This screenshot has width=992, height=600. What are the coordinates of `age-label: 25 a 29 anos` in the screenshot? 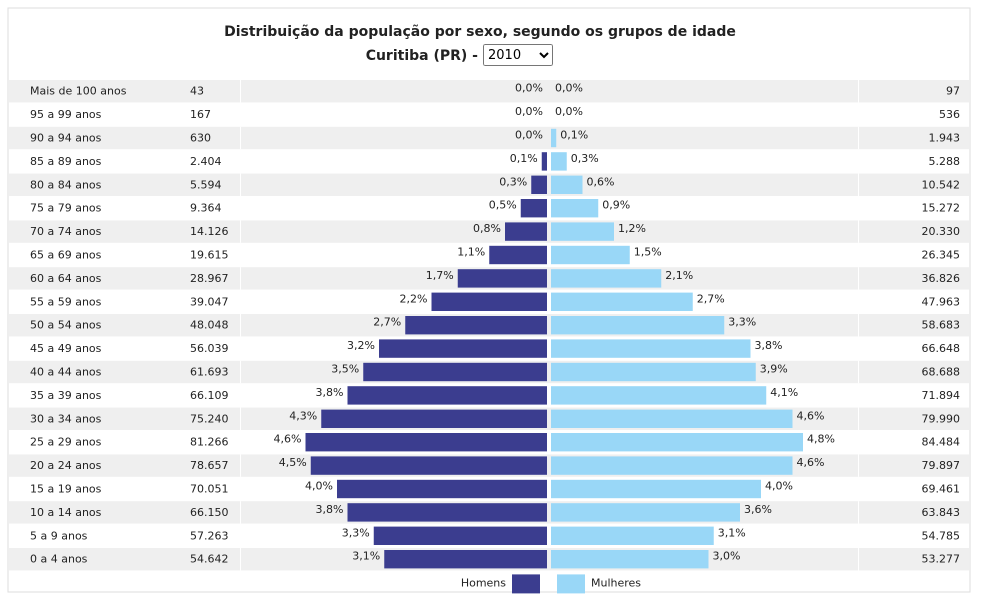 It's located at (66, 442).